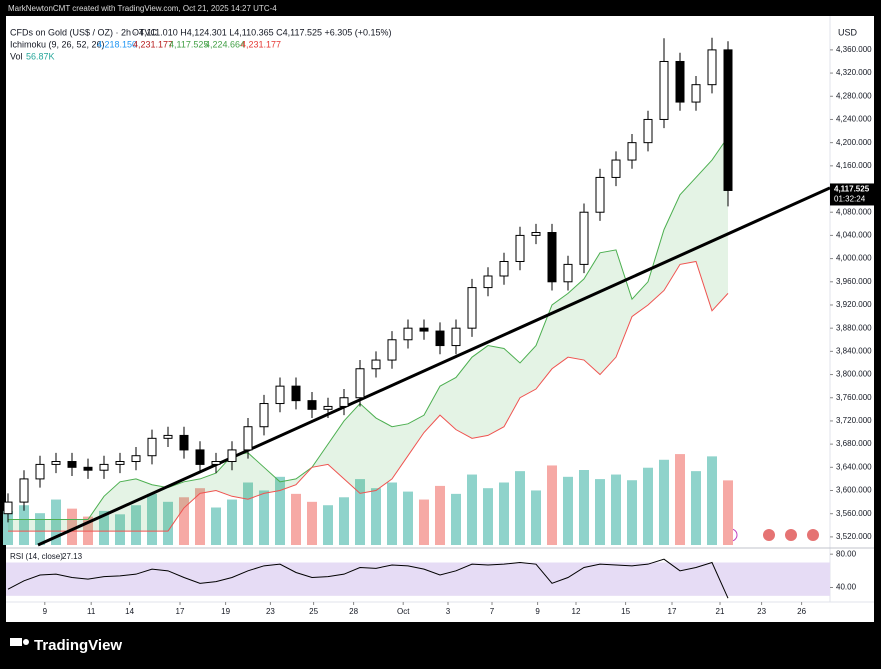 Image resolution: width=881 pixels, height=669 pixels. I want to click on countdown: 01:32:24, so click(850, 199).